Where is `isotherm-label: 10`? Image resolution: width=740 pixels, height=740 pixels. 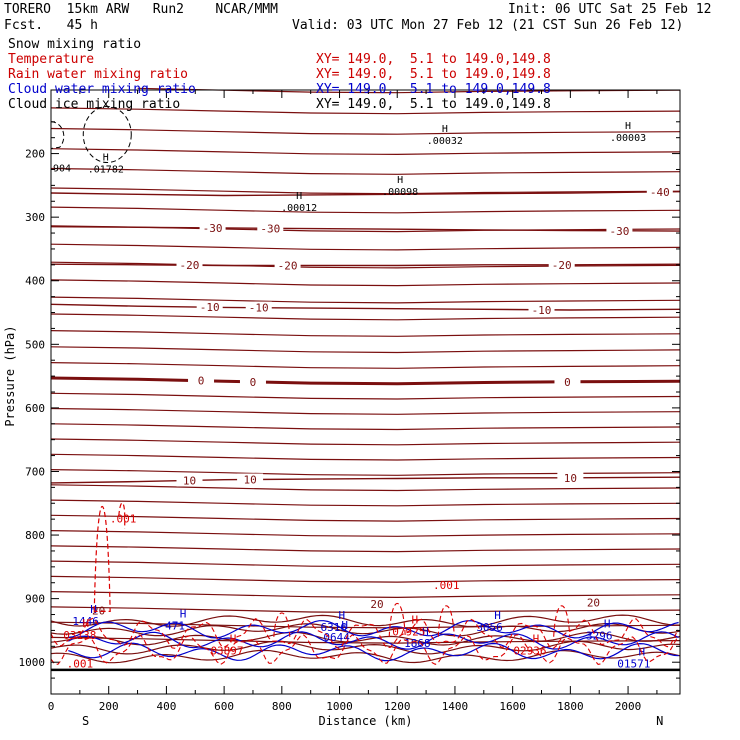
isotherm-label: 10 is located at coordinates (570, 478).